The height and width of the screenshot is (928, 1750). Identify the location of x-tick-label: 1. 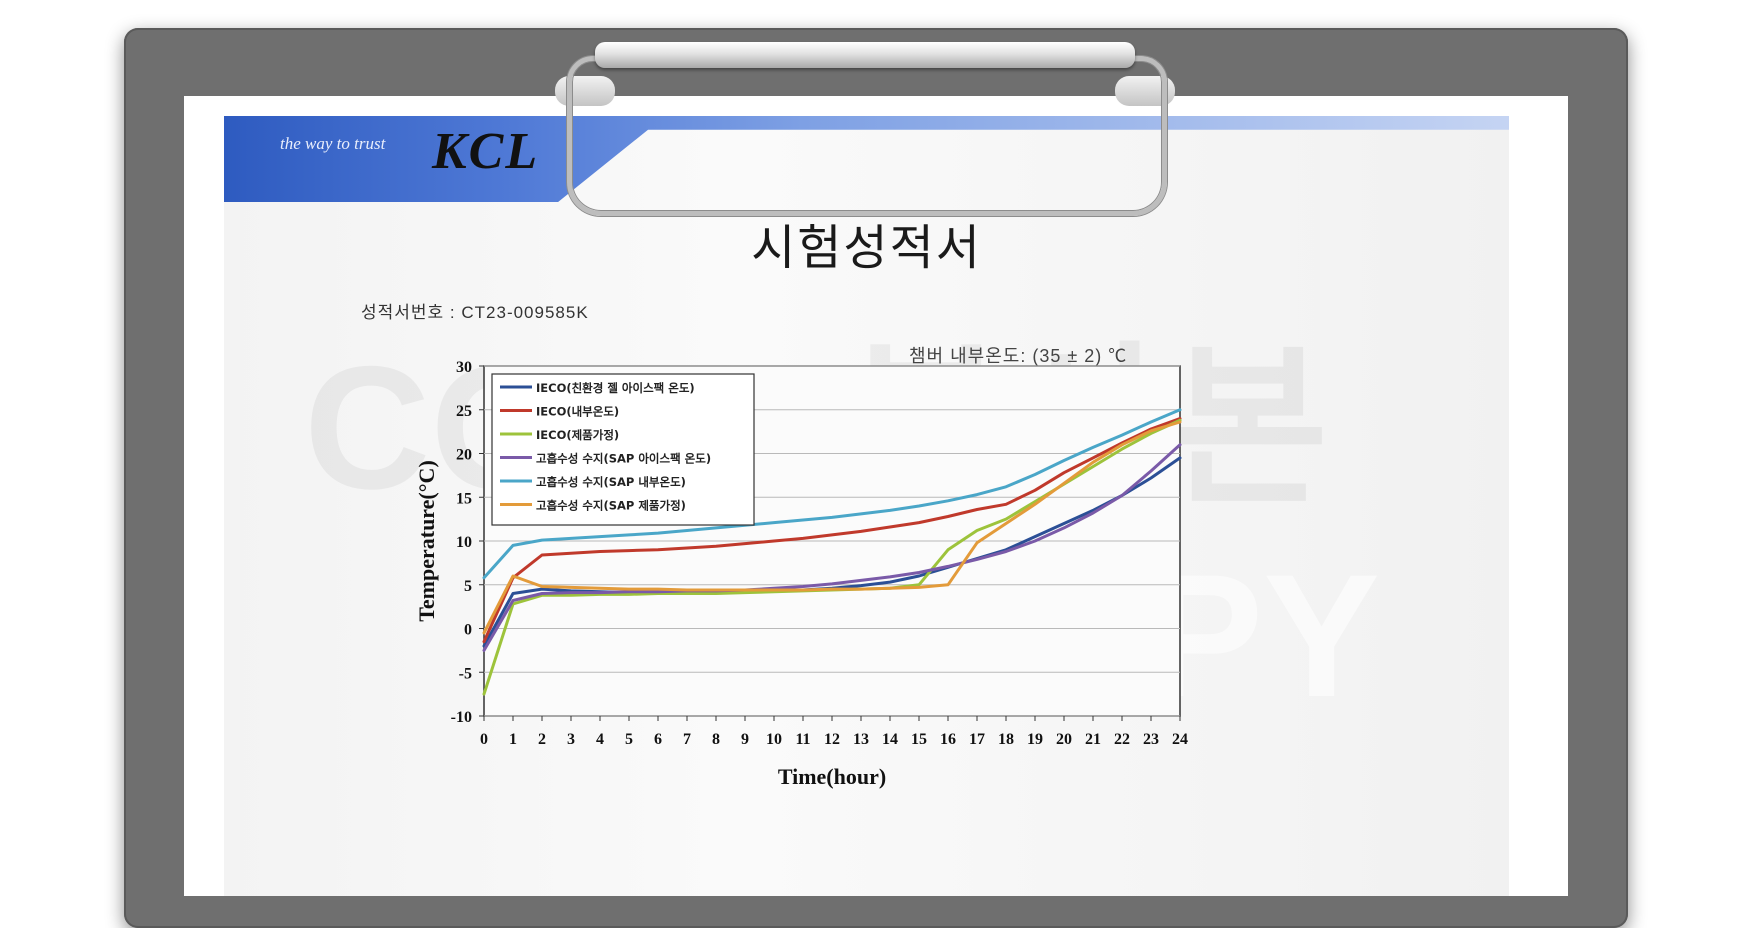
(513, 739).